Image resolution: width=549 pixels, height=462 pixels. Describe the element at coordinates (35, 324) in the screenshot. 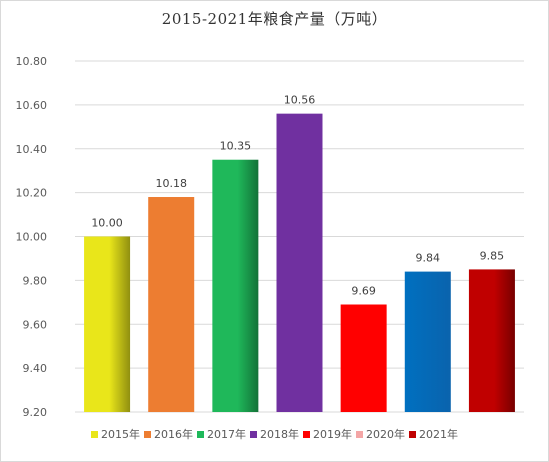

I see `y-tick-label: 9.60` at that location.